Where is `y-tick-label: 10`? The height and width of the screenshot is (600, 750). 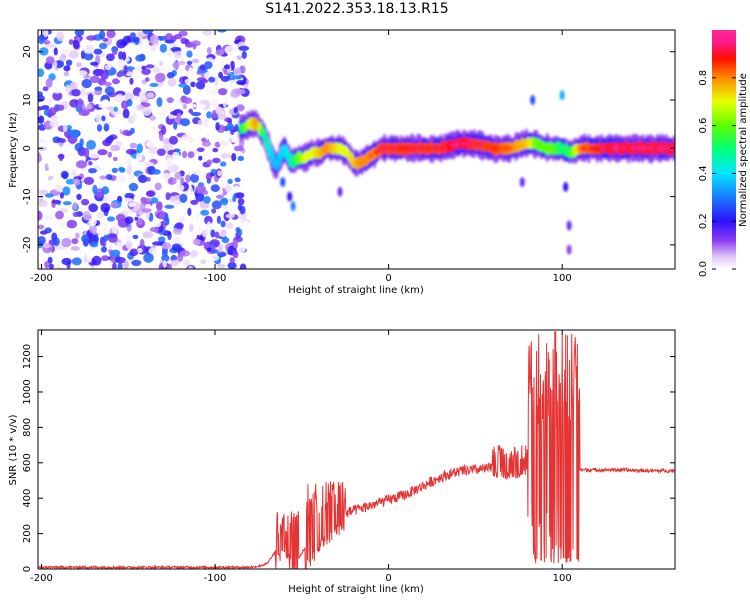 y-tick-label: 10 is located at coordinates (27, 100).